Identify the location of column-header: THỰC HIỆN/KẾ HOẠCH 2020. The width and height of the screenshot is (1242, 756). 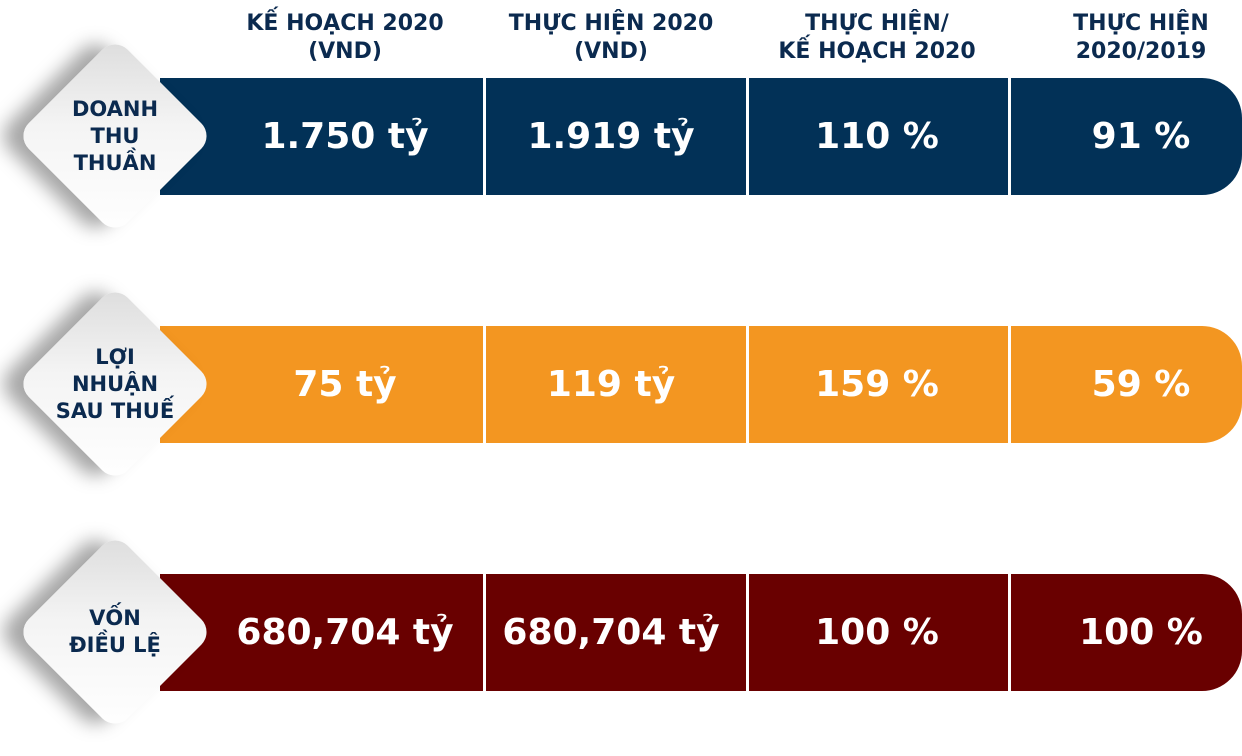
(877, 38).